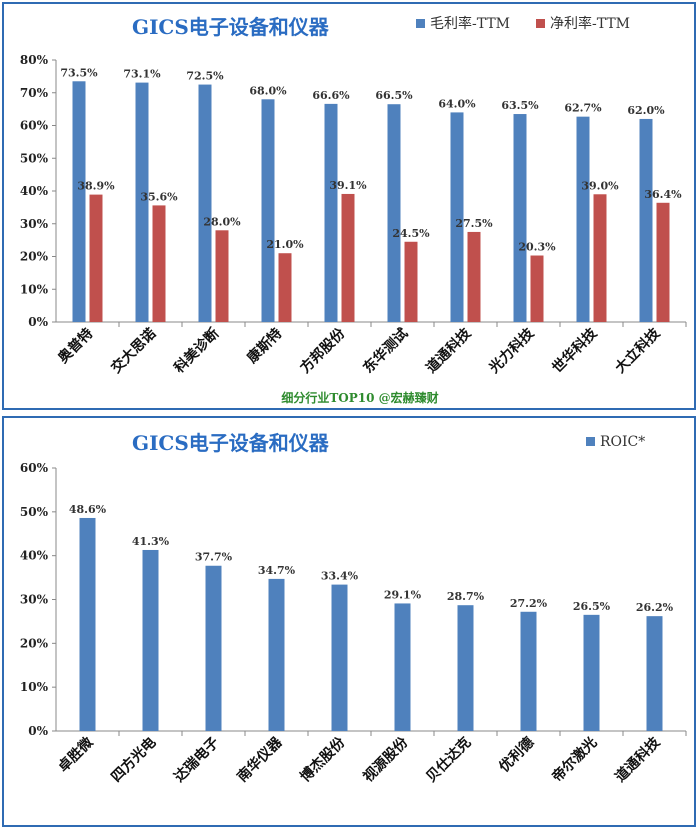 Image resolution: width=700 pixels, height=829 pixels. What do you see at coordinates (517, 755) in the screenshot?
I see `category-label: 优利德` at bounding box center [517, 755].